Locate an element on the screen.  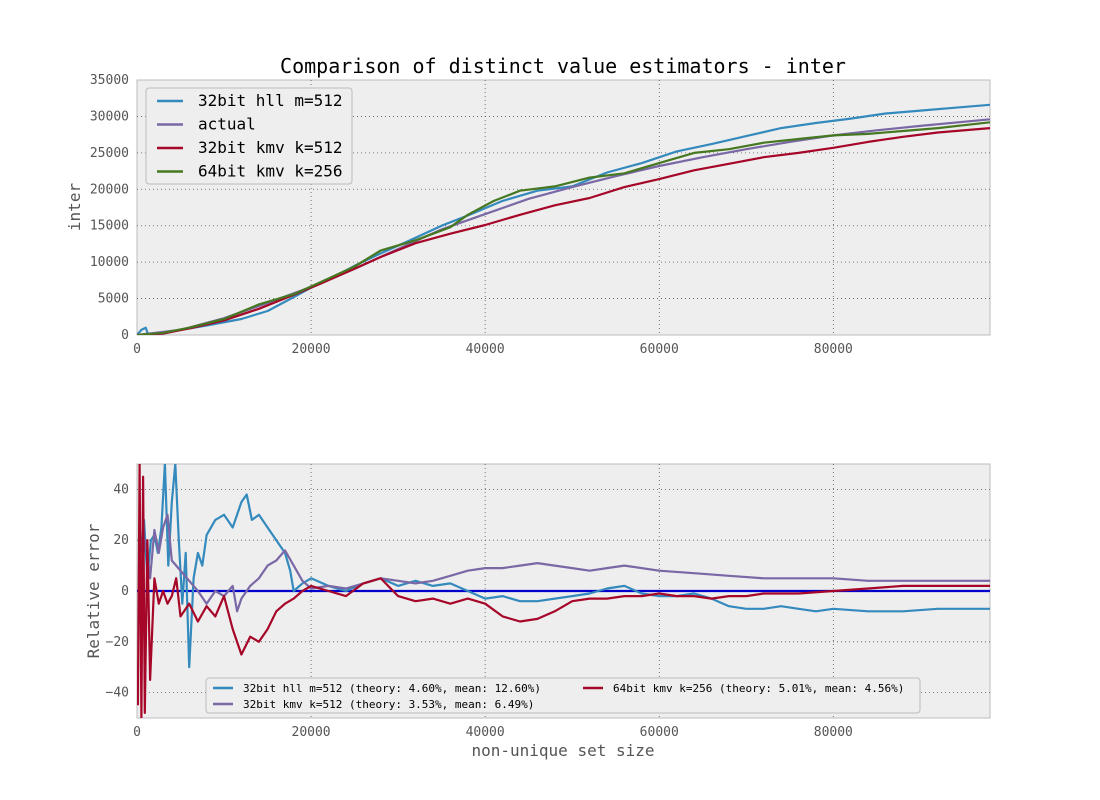
bottom-y-tick-labels: −40 −20 0 20 40 is located at coordinates (117, 591).